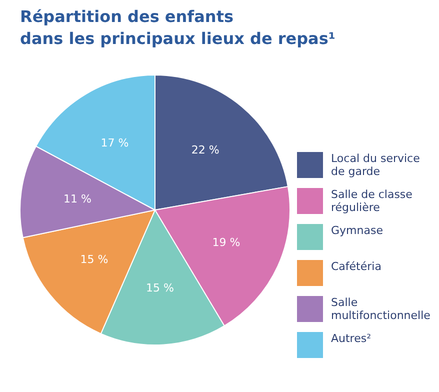 This screenshot has height=392, width=439. I want to click on legend-label: Gymnase, so click(357, 230).